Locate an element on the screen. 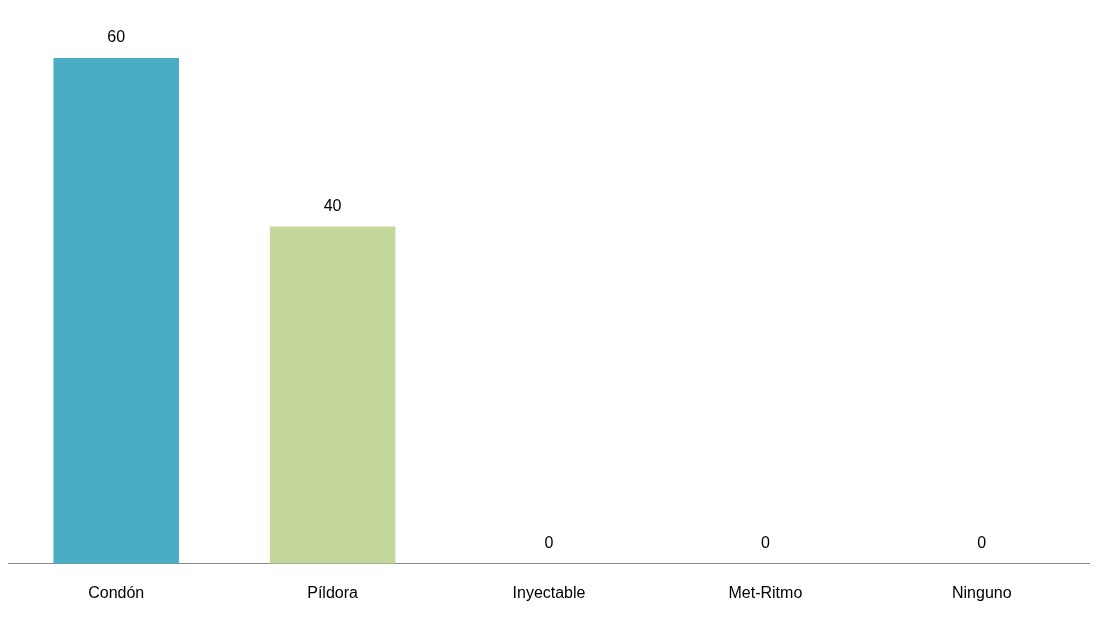 This screenshot has width=1098, height=631. x-tick-label: Met-Ritmo is located at coordinates (765, 592).